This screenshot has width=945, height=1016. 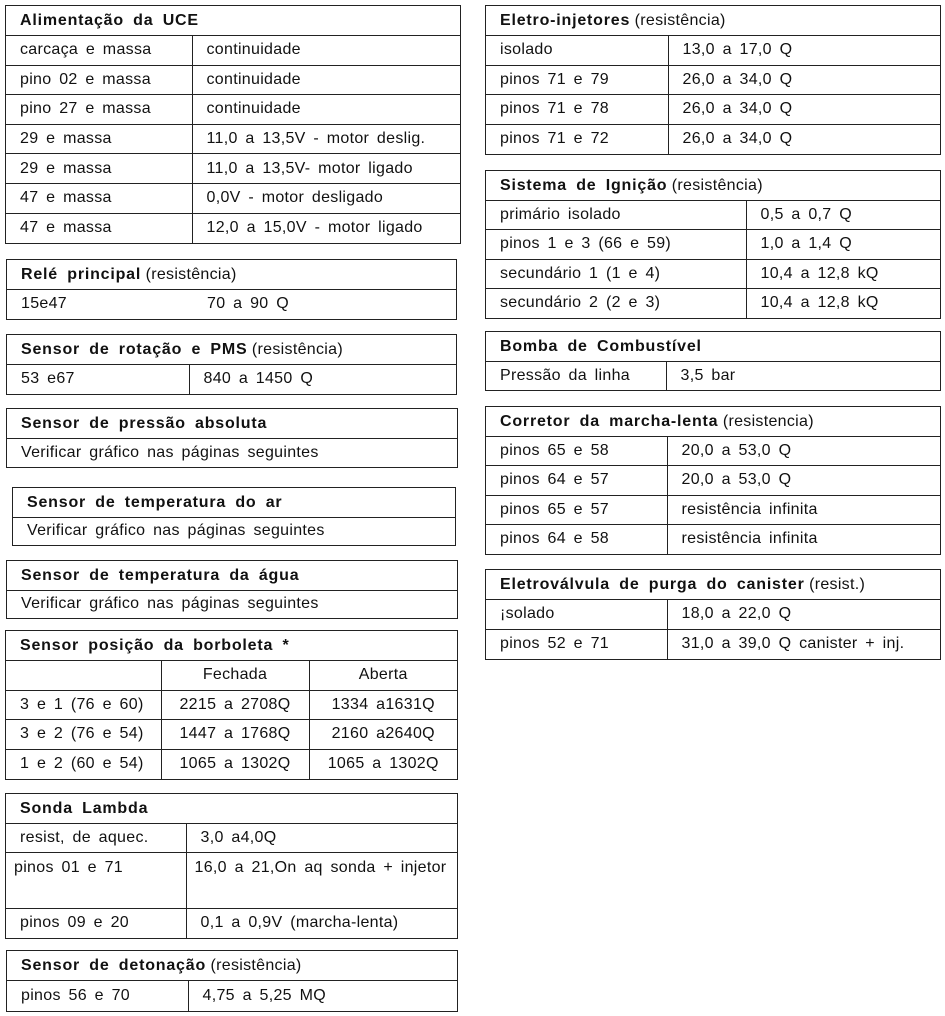 What do you see at coordinates (713, 185) in the screenshot?
I see `table-title: Sistema de Ignição (resistência)` at bounding box center [713, 185].